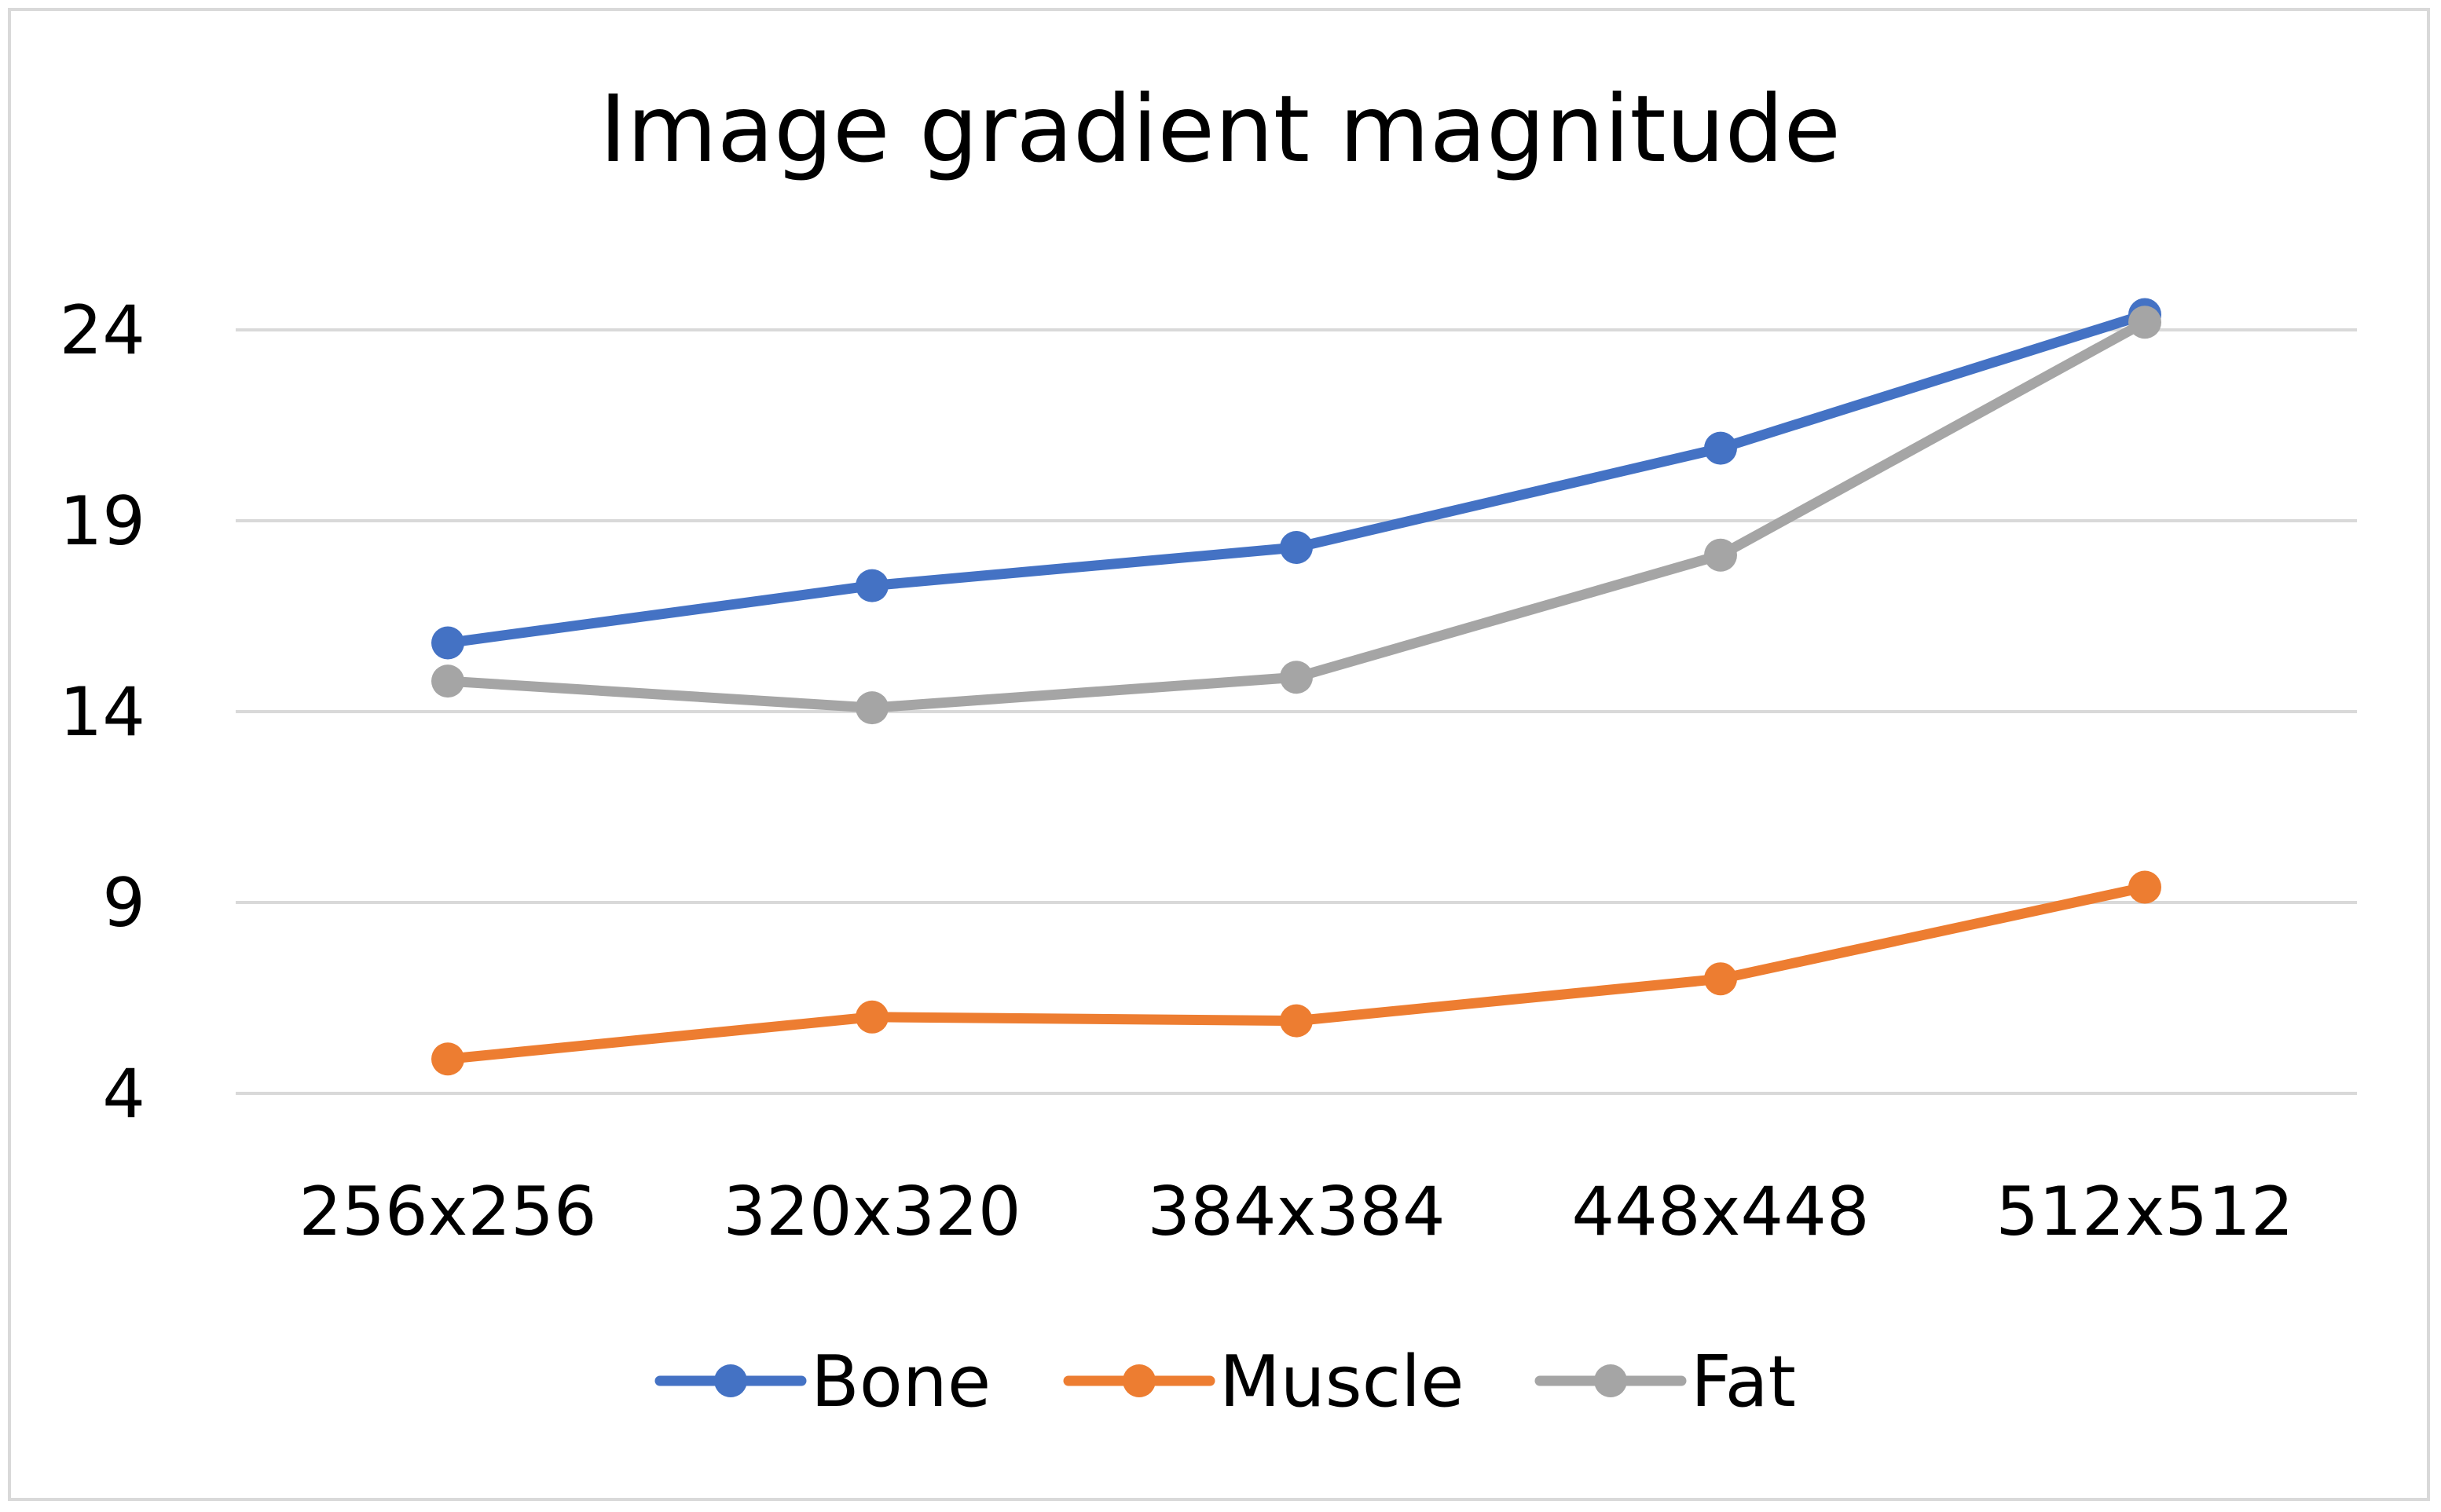 The width and height of the screenshot is (2441, 1512). I want to click on series-muscle, so click(1296, 973).